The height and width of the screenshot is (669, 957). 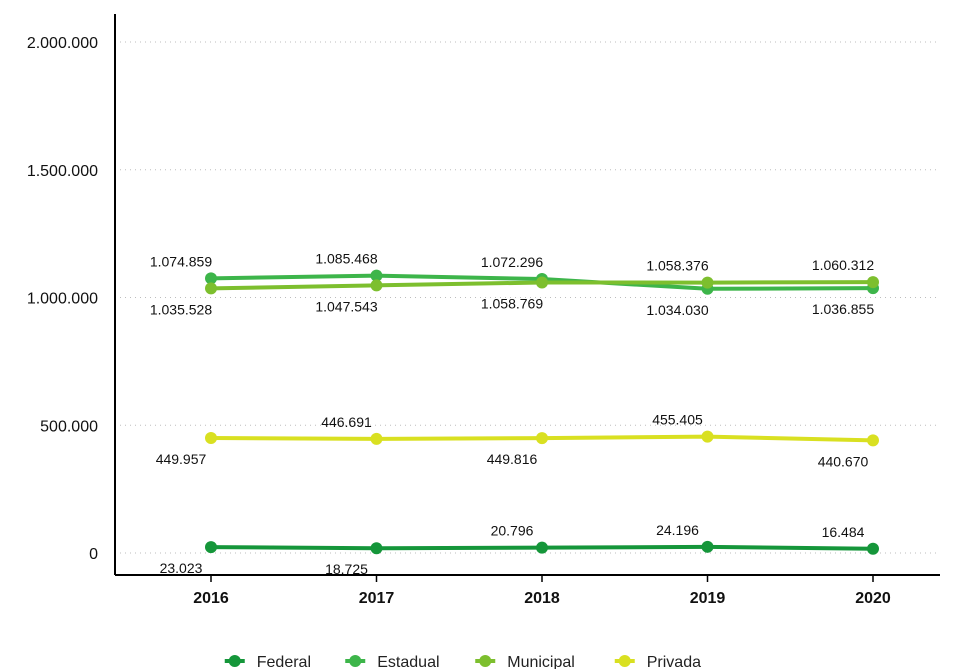 I want to click on data-label-municipal: 1.047.543, so click(x=346, y=306).